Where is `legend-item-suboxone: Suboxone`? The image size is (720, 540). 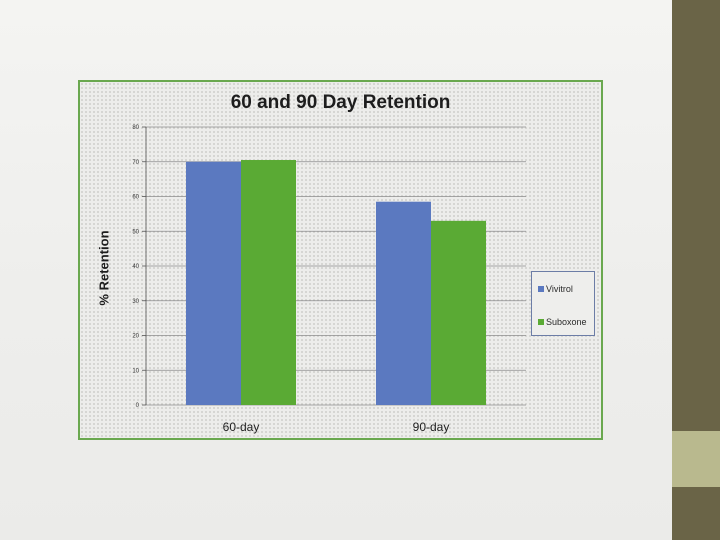
legend-item-suboxone: Suboxone is located at coordinates (562, 322).